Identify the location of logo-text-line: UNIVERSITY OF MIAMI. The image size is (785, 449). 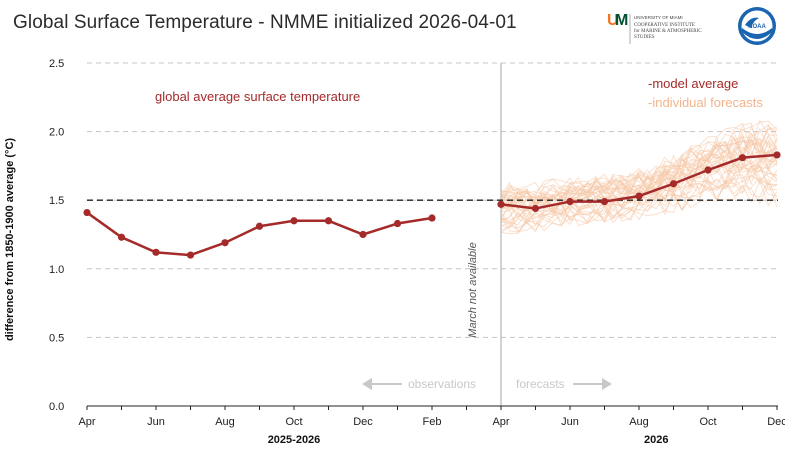
(658, 17).